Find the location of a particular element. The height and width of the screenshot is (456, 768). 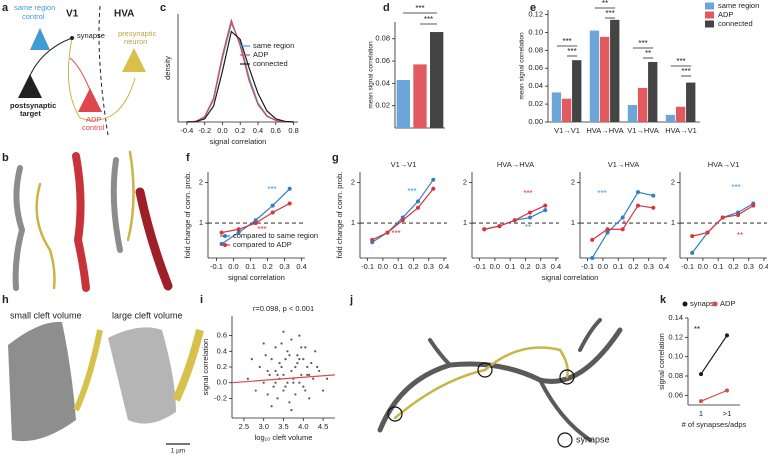

panel-b-image is located at coordinates (92, 221).